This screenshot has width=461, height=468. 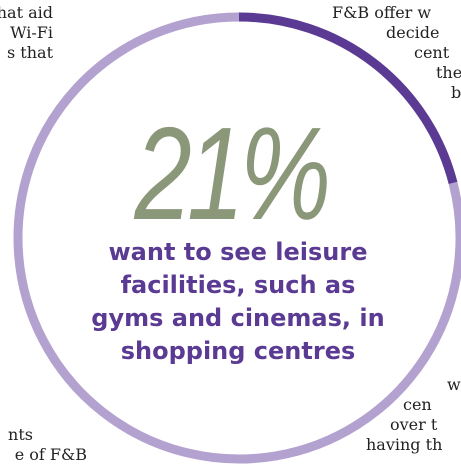 What do you see at coordinates (232, 173) in the screenshot?
I see `center-value: 21%` at bounding box center [232, 173].